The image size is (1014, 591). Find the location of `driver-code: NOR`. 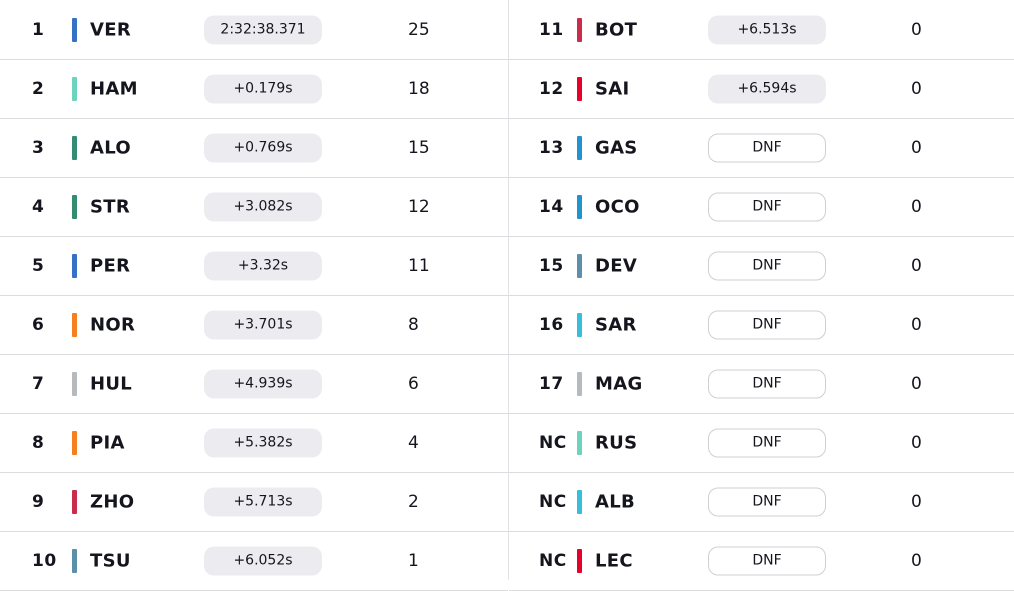

driver-code: NOR is located at coordinates (113, 324).